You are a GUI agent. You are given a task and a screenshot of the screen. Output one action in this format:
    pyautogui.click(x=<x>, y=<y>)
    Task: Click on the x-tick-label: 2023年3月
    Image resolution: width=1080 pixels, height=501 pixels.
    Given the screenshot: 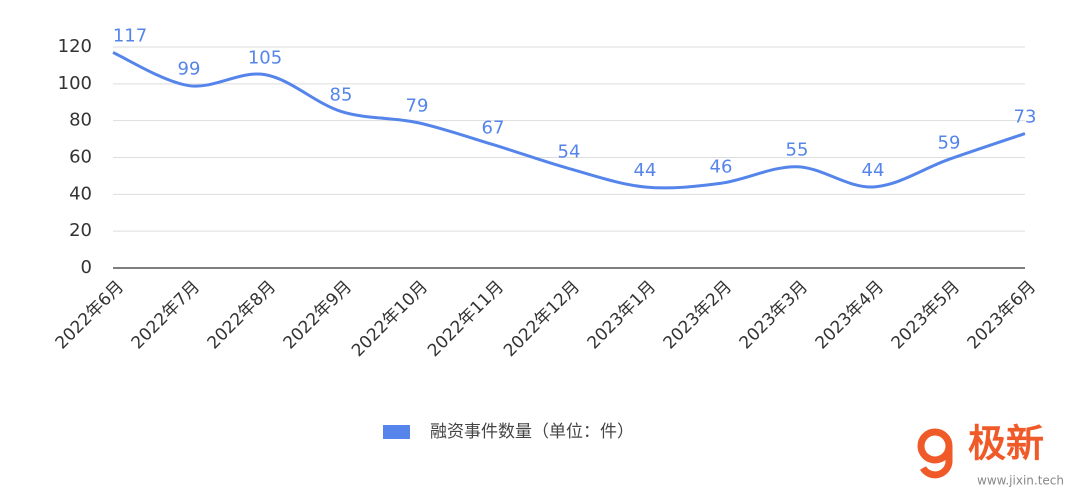 What is the action you would take?
    pyautogui.click(x=774, y=315)
    